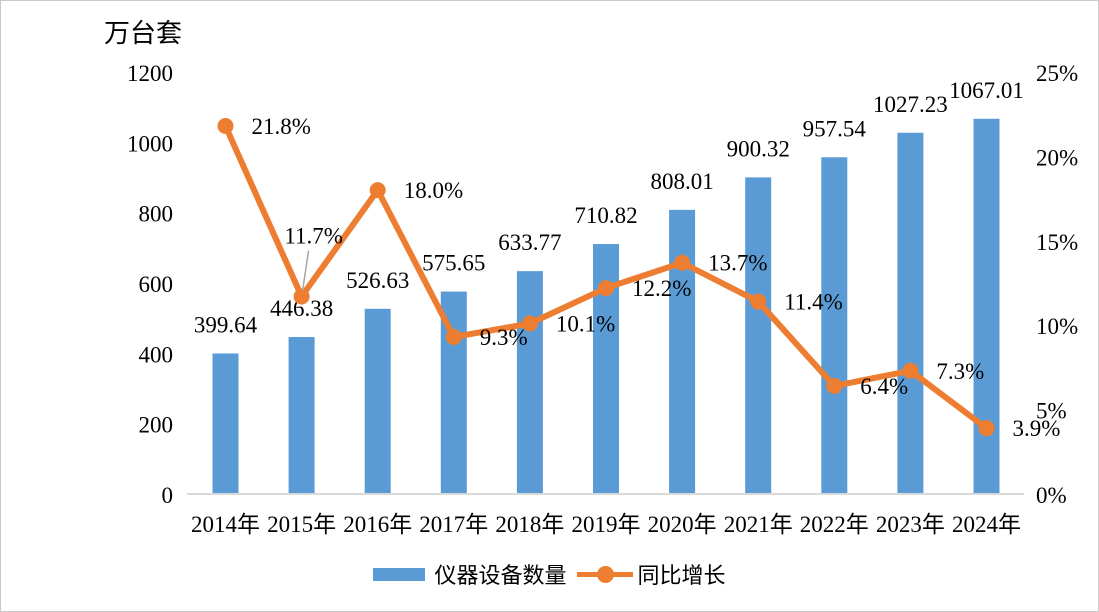 The image size is (1099, 612). Describe the element at coordinates (1051, 495) in the screenshot. I see `right-axis-tick-label: 0%` at that location.